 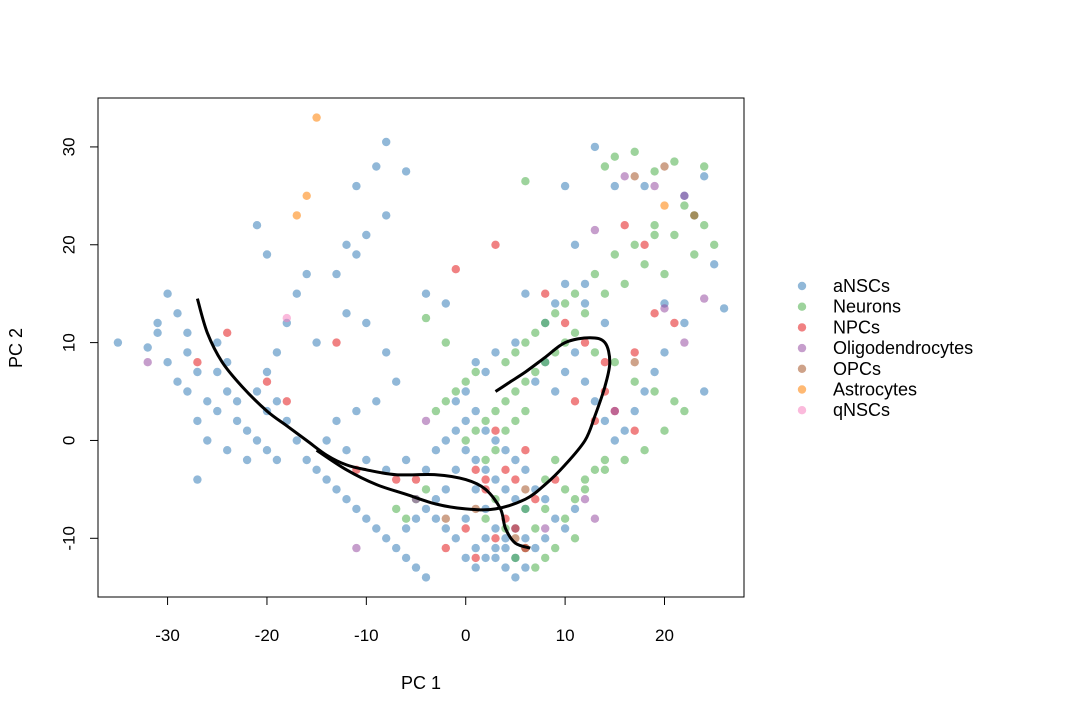 What do you see at coordinates (366, 635) in the screenshot?
I see `x-tick-label: -10` at bounding box center [366, 635].